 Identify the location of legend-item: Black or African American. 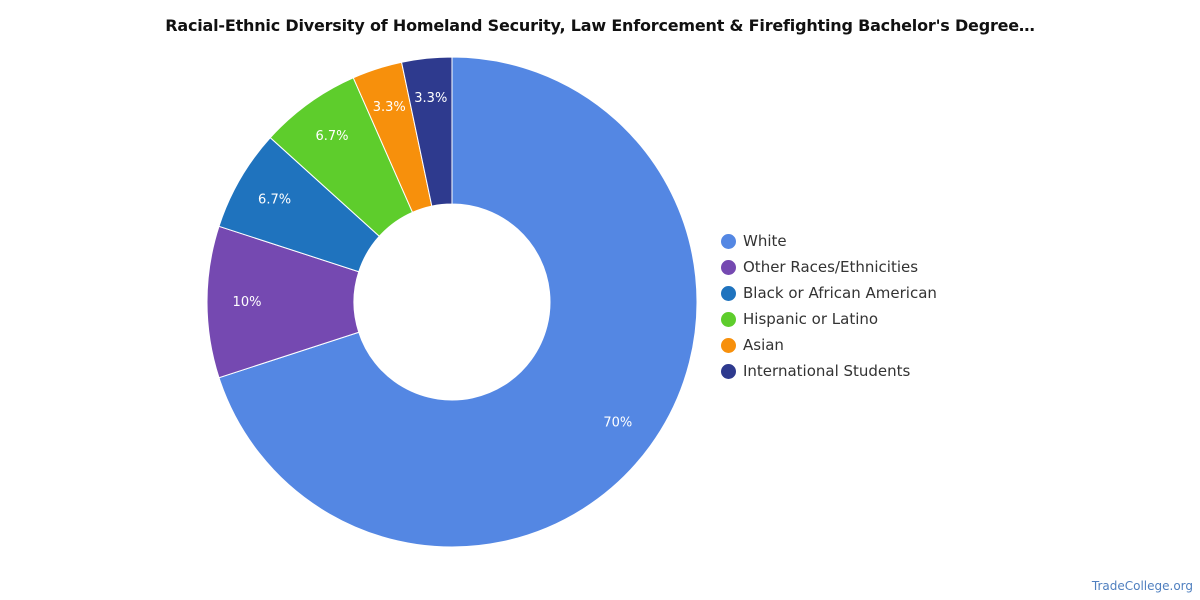
(829, 293).